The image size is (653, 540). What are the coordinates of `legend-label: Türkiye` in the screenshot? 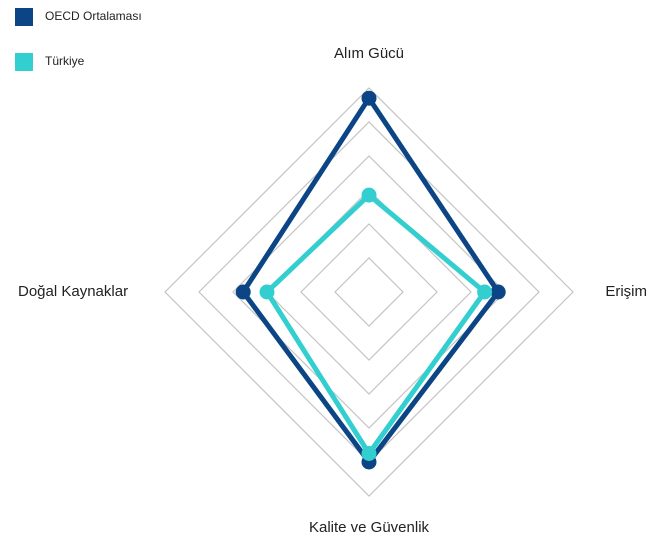 It's located at (65, 61).